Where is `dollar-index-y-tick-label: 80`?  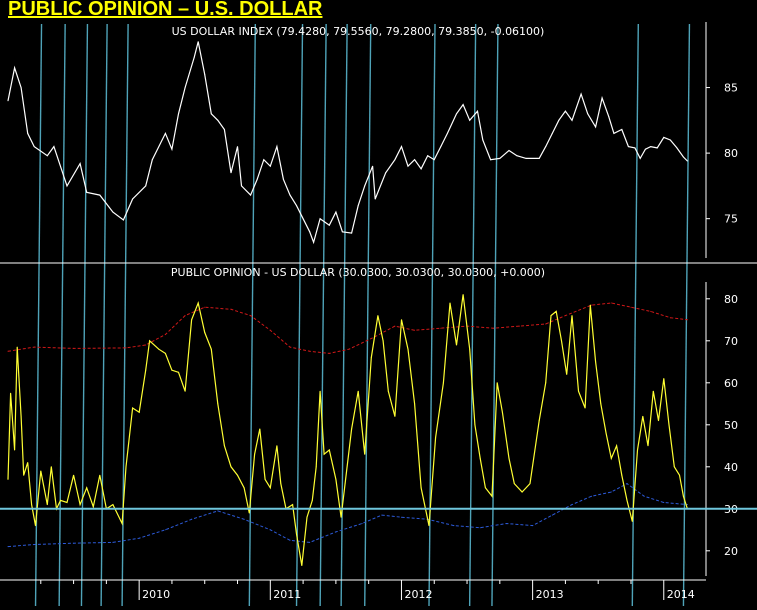 dollar-index-y-tick-label: 80 is located at coordinates (731, 153).